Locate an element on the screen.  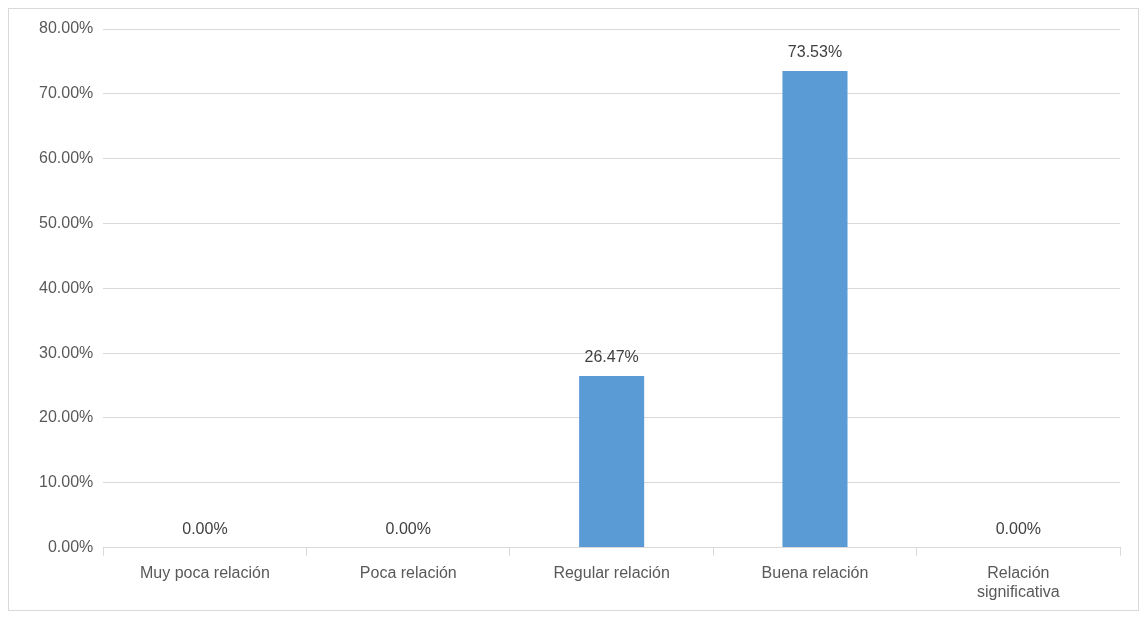
data-label: 26.47% is located at coordinates (611, 357).